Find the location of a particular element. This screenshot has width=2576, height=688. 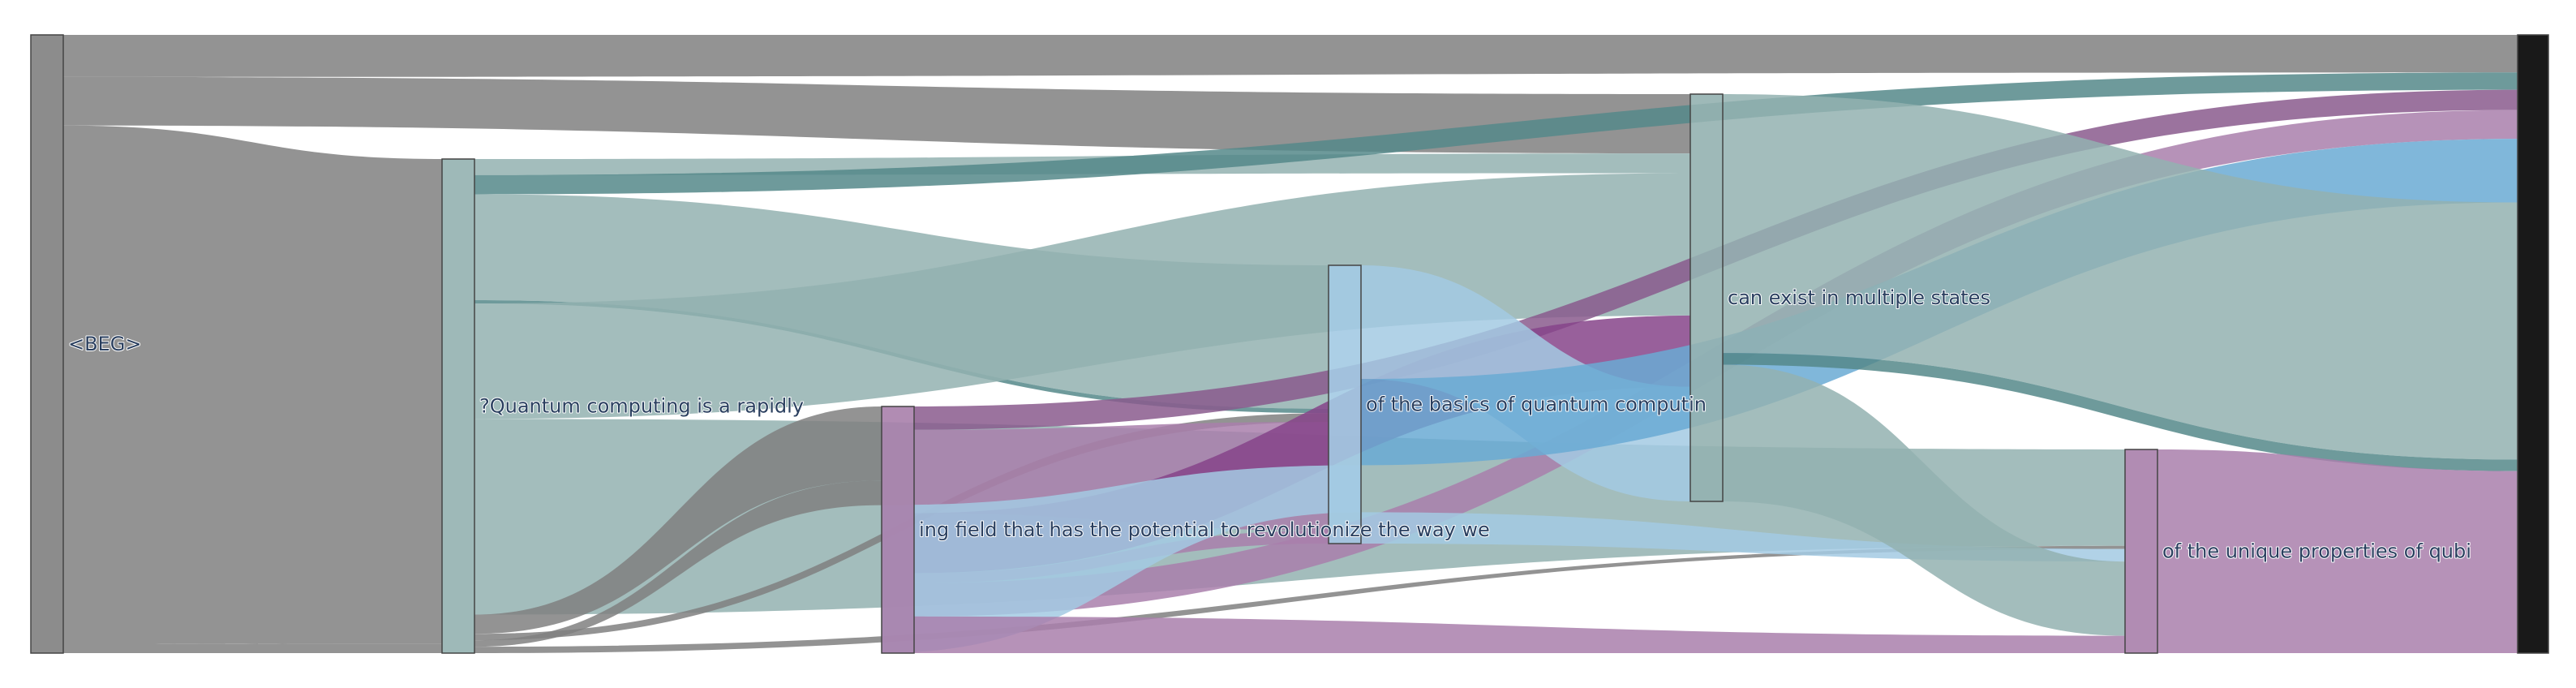

sankey-node-n3 is located at coordinates (1345, 404).